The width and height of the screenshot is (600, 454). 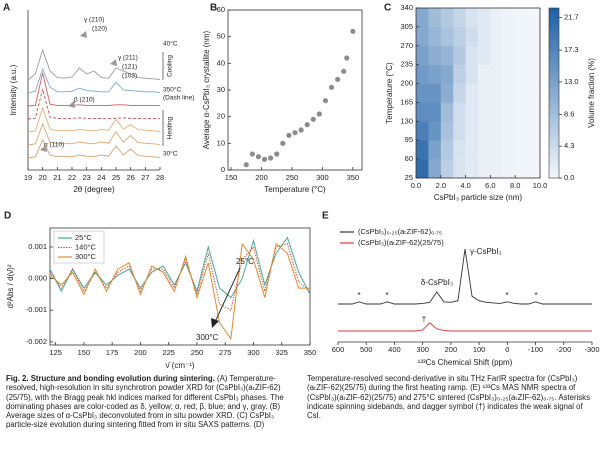 I want to click on x-tick-label: -100, so click(x=535, y=349).